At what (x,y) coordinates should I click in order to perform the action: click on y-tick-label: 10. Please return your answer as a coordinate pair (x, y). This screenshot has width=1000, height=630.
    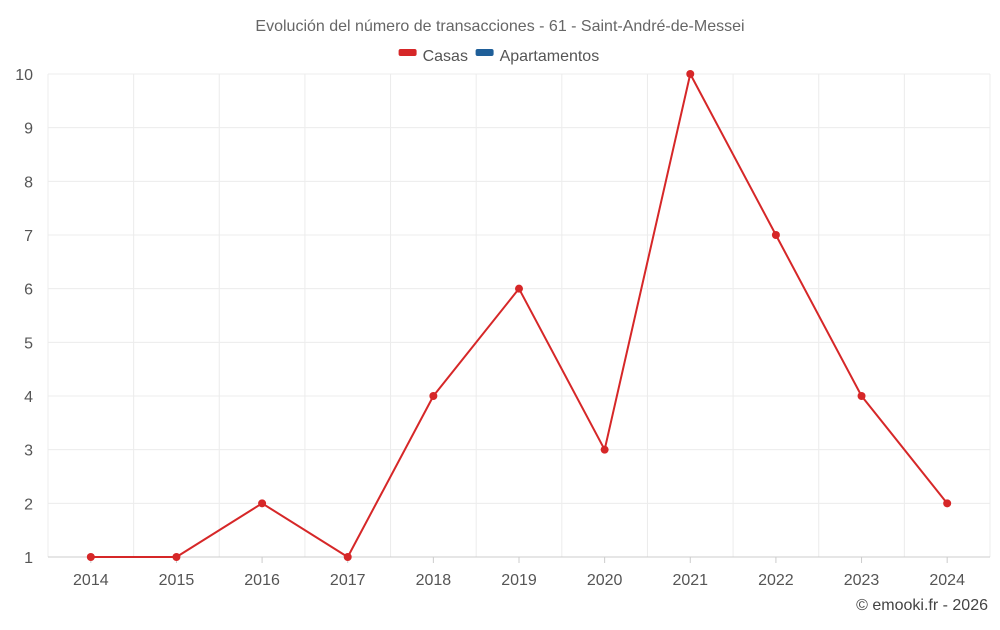
    Looking at the image, I should click on (24, 75).